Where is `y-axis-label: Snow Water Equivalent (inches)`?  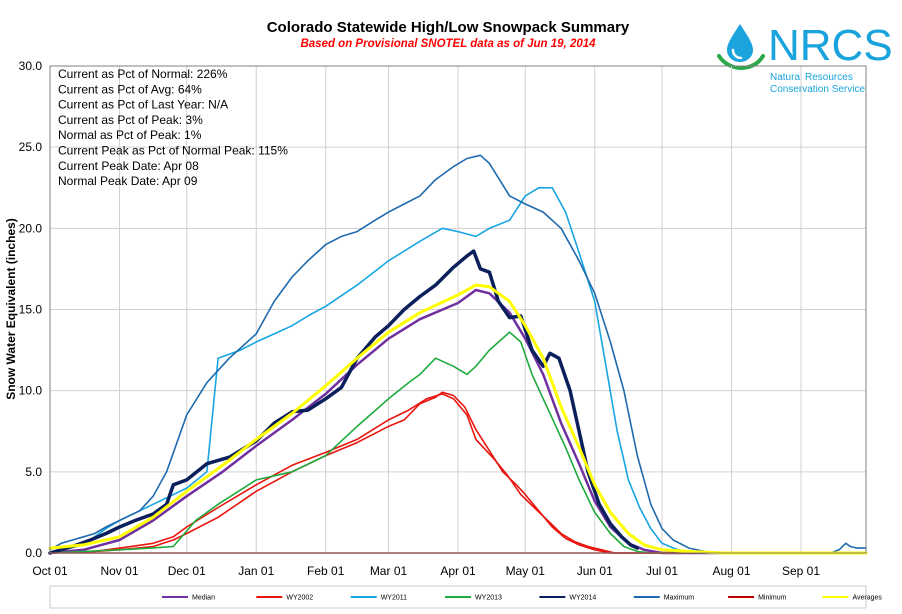 y-axis-label: Snow Water Equivalent (inches) is located at coordinates (11, 309).